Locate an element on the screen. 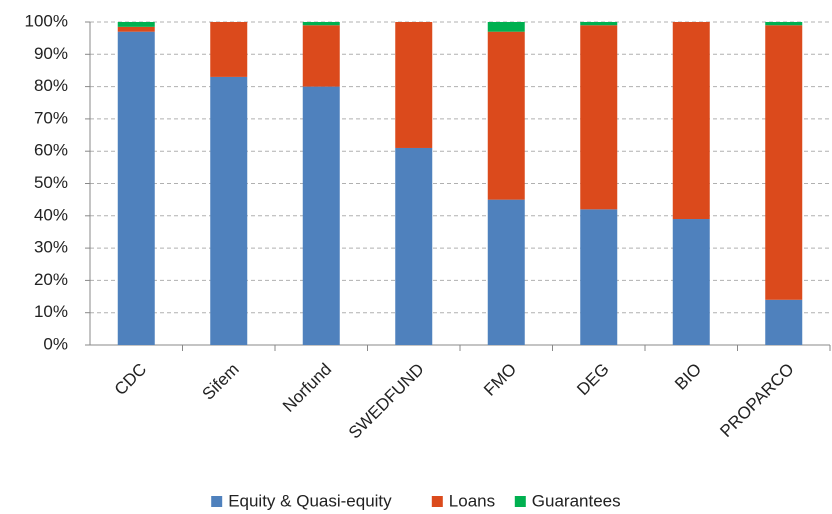 The height and width of the screenshot is (514, 832). legend-label: Loans is located at coordinates (472, 500).